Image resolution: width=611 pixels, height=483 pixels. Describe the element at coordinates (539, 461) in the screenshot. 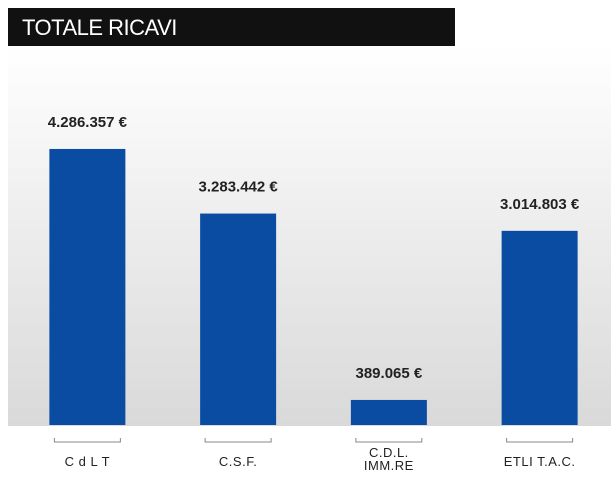

I see `x-tick-label: ETLI T.A.C.` at that location.